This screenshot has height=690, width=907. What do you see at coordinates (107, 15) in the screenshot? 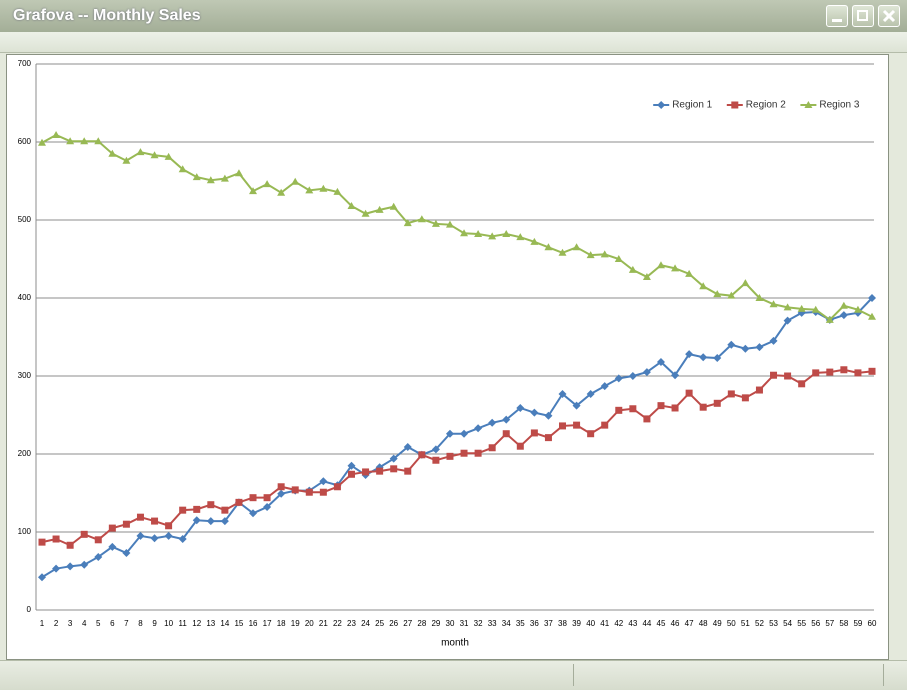
I see `window-title: Grafova -- Monthly Sales` at bounding box center [107, 15].